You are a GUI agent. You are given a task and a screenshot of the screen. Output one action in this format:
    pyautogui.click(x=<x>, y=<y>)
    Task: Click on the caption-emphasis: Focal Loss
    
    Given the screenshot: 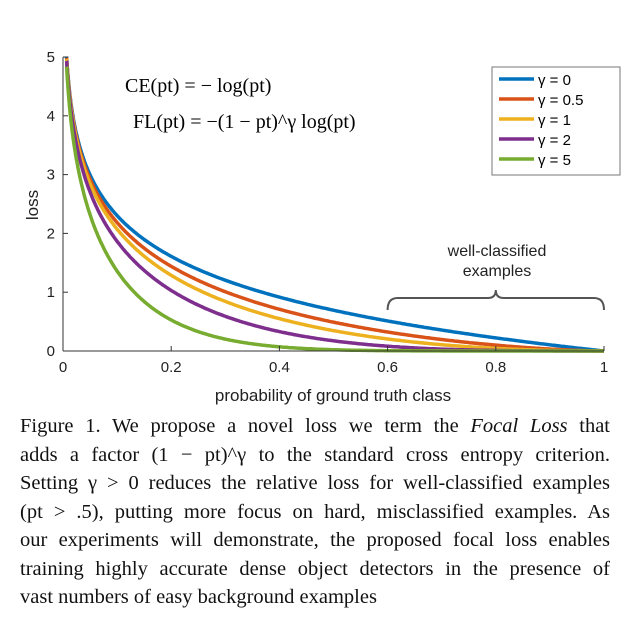 What is the action you would take?
    pyautogui.click(x=519, y=426)
    